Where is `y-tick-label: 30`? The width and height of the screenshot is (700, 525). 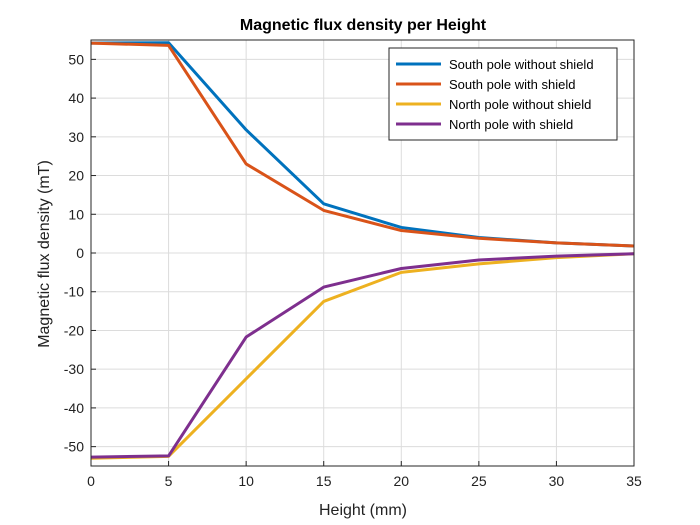 y-tick-label: 30 is located at coordinates (76, 137).